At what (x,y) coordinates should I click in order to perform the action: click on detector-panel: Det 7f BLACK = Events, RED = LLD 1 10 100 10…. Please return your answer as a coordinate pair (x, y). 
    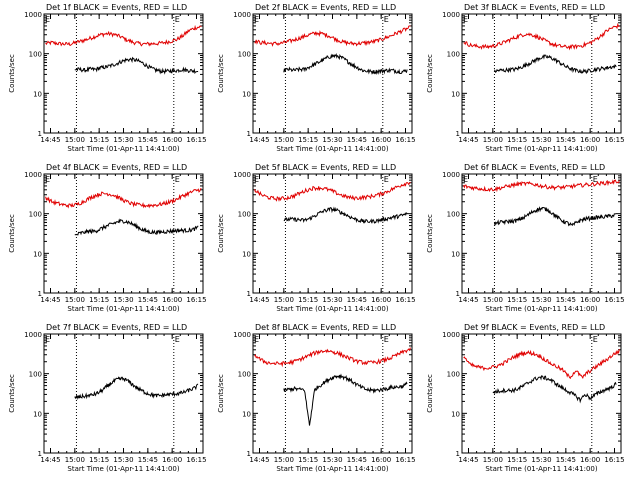
    Looking at the image, I should click on (107, 398).